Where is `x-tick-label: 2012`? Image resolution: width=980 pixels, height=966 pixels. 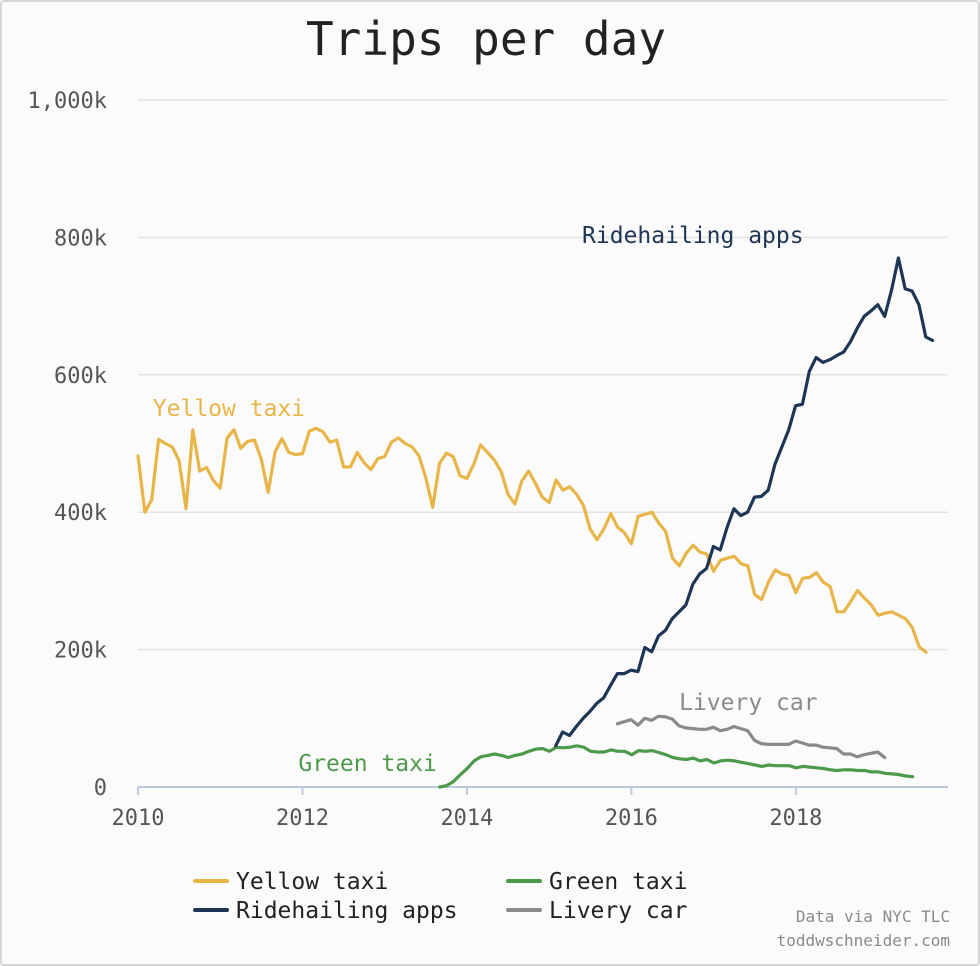
x-tick-label: 2012 is located at coordinates (302, 818).